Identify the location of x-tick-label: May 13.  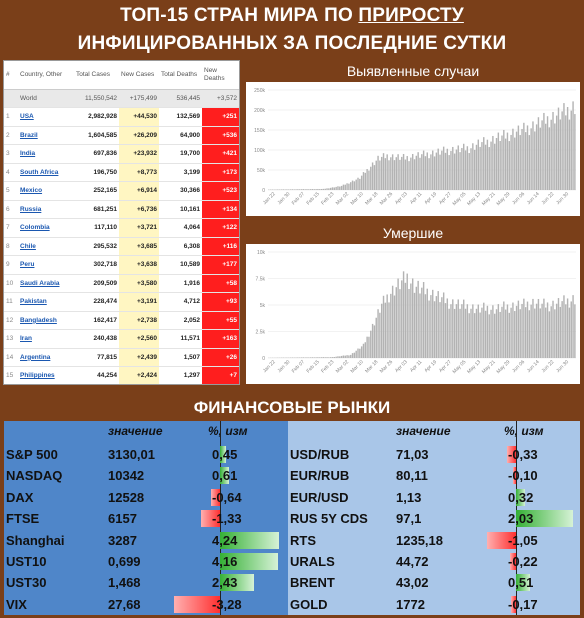
(474, 367).